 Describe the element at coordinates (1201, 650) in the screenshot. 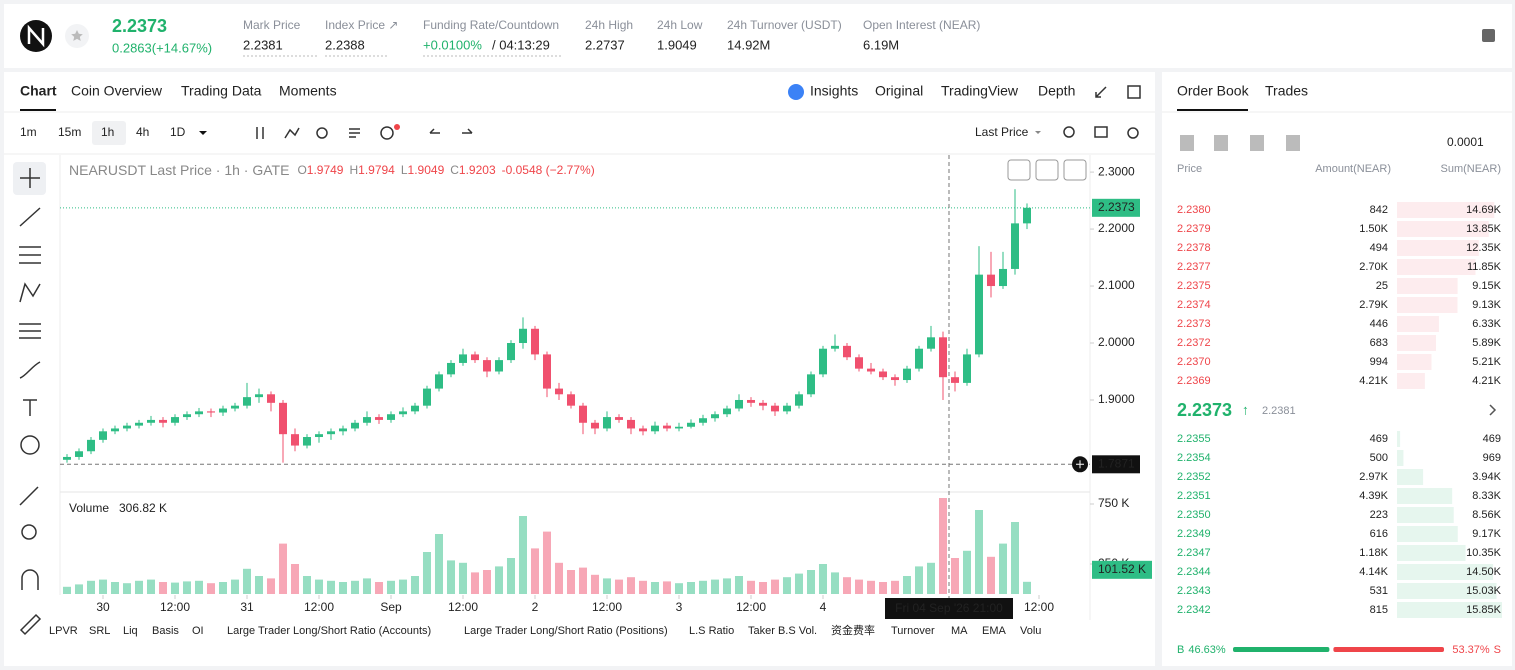

I see `buy-ratio: B 46.63%` at that location.